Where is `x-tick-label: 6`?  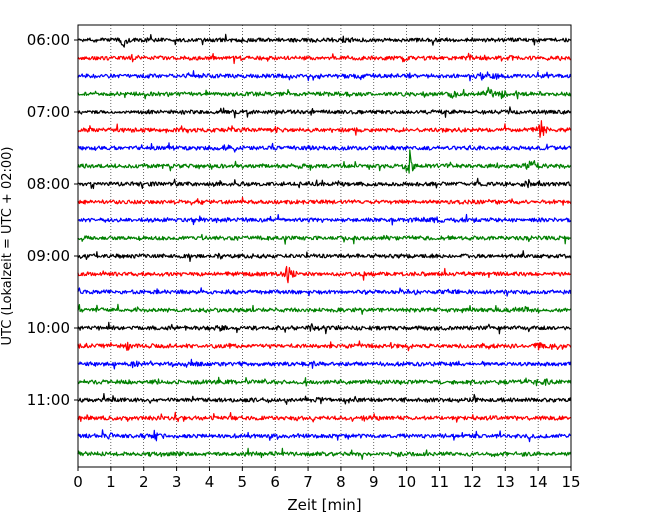 x-tick-label: 6 is located at coordinates (275, 482).